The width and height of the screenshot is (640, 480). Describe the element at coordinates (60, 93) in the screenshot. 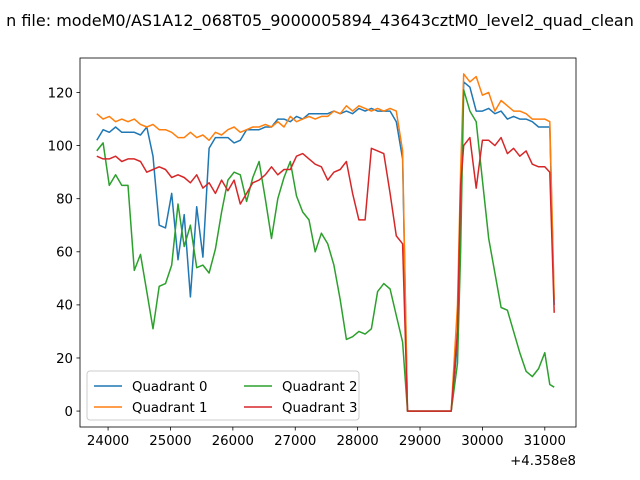

I see `y-tick-label: 120` at that location.